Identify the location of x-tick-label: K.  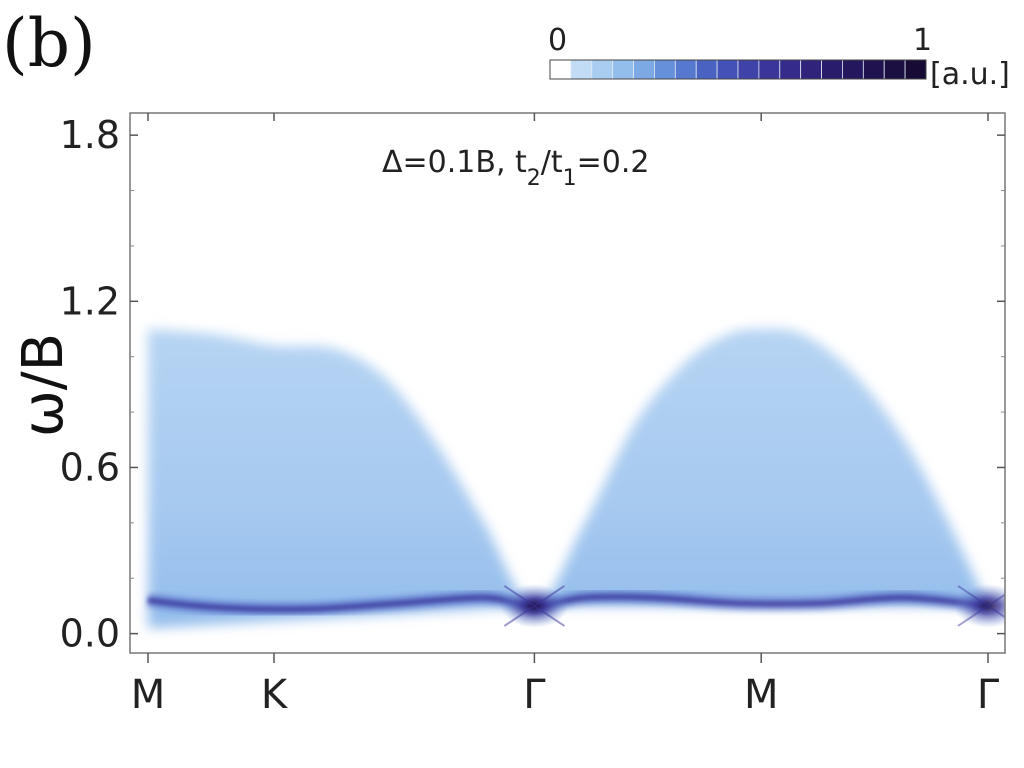
(275, 695).